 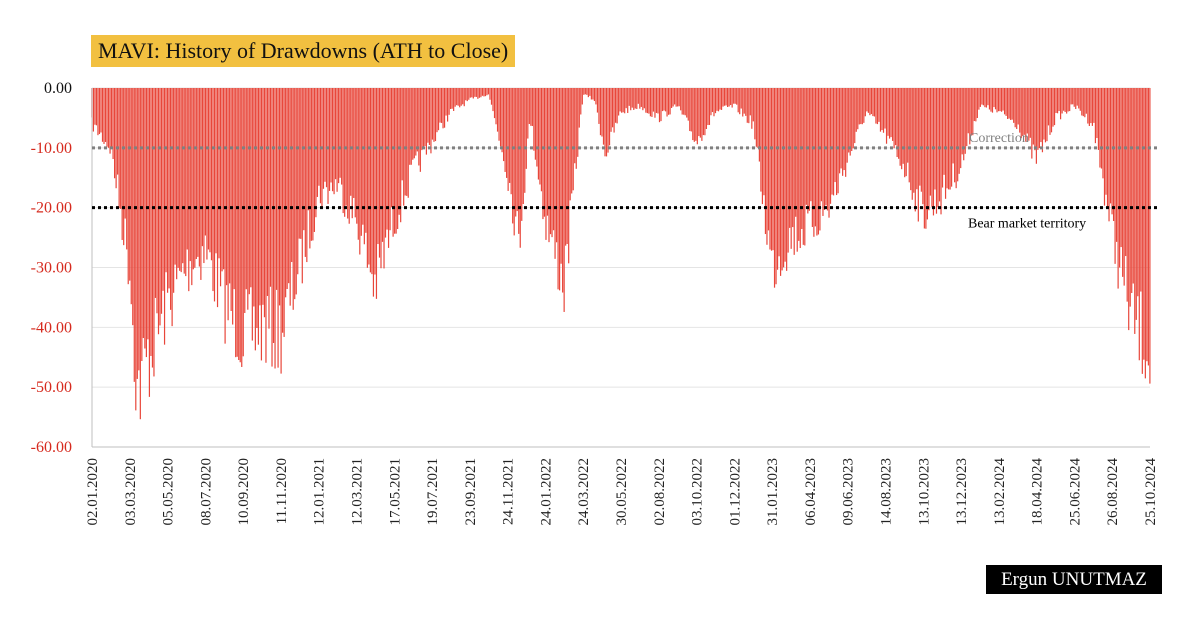 What do you see at coordinates (962, 492) in the screenshot?
I see `x-tick-label: 13.12.2023` at bounding box center [962, 492].